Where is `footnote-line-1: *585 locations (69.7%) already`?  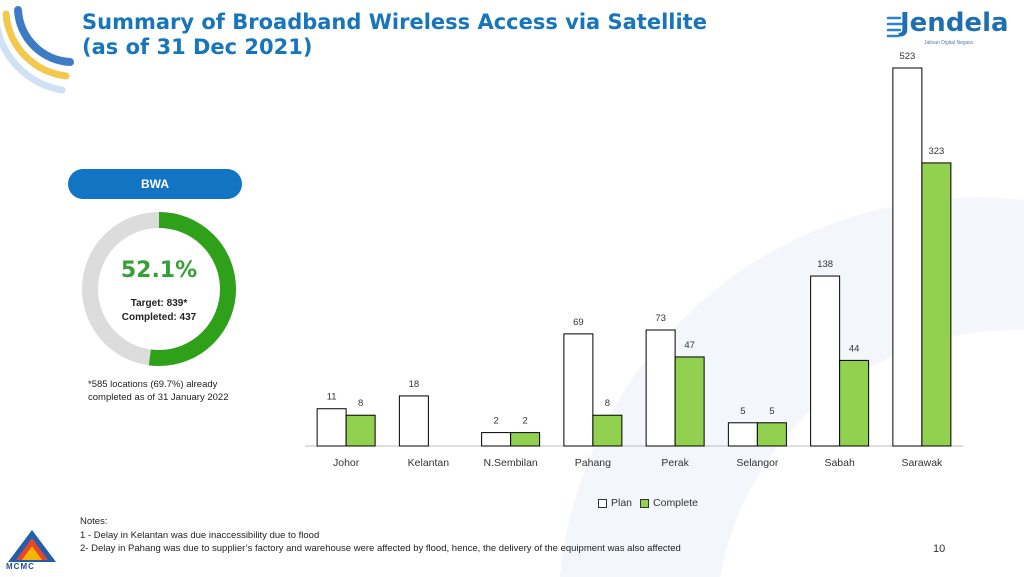
footnote-line-1: *585 locations (69.7%) already is located at coordinates (153, 384).